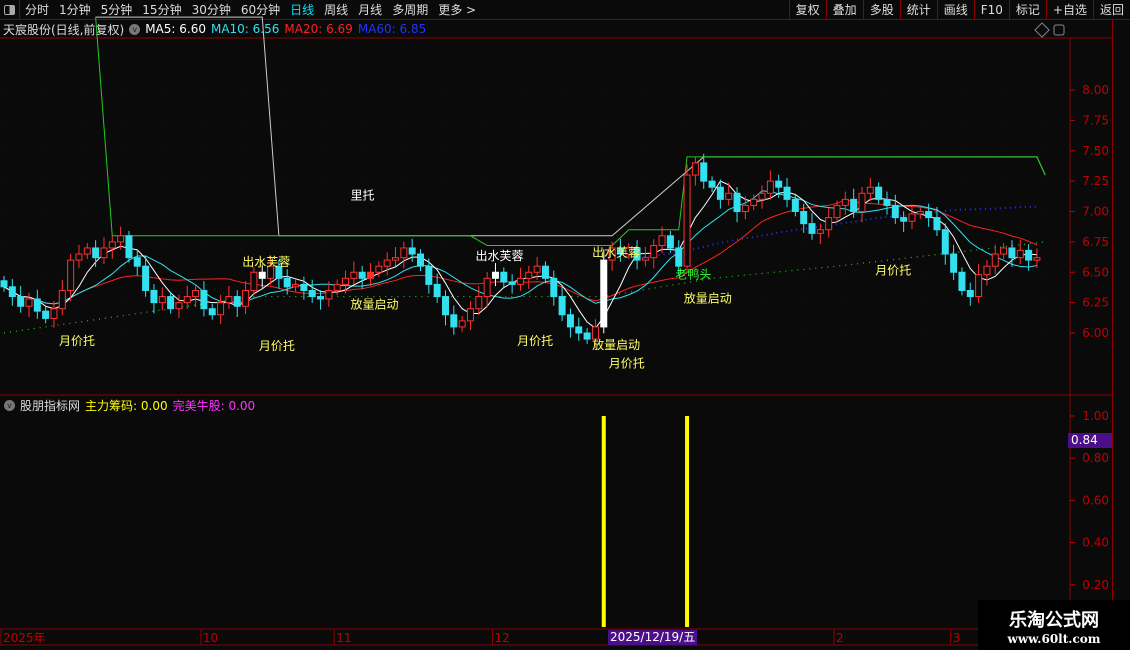  What do you see at coordinates (302, 10) in the screenshot?
I see `period-tab: 日线` at bounding box center [302, 10].